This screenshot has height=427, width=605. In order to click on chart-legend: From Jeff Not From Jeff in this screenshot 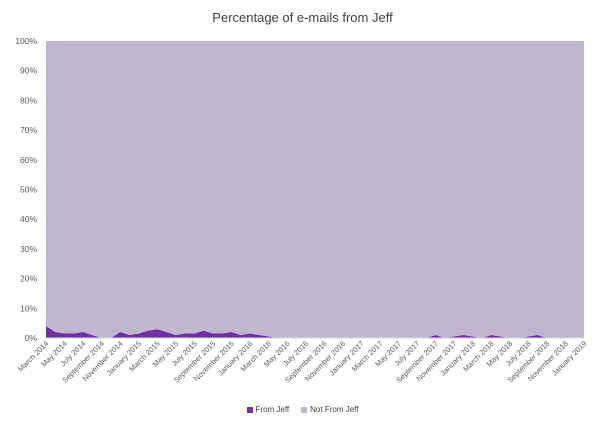, I will do `click(302, 409)`.